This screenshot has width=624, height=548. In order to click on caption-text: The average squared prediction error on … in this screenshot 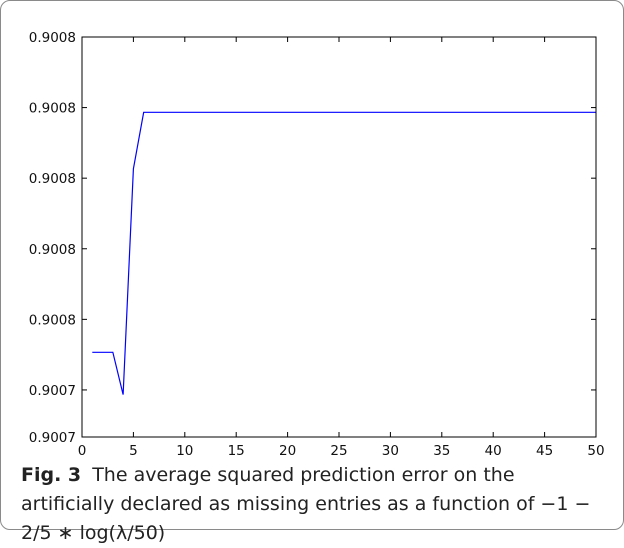, I will do `click(306, 504)`.